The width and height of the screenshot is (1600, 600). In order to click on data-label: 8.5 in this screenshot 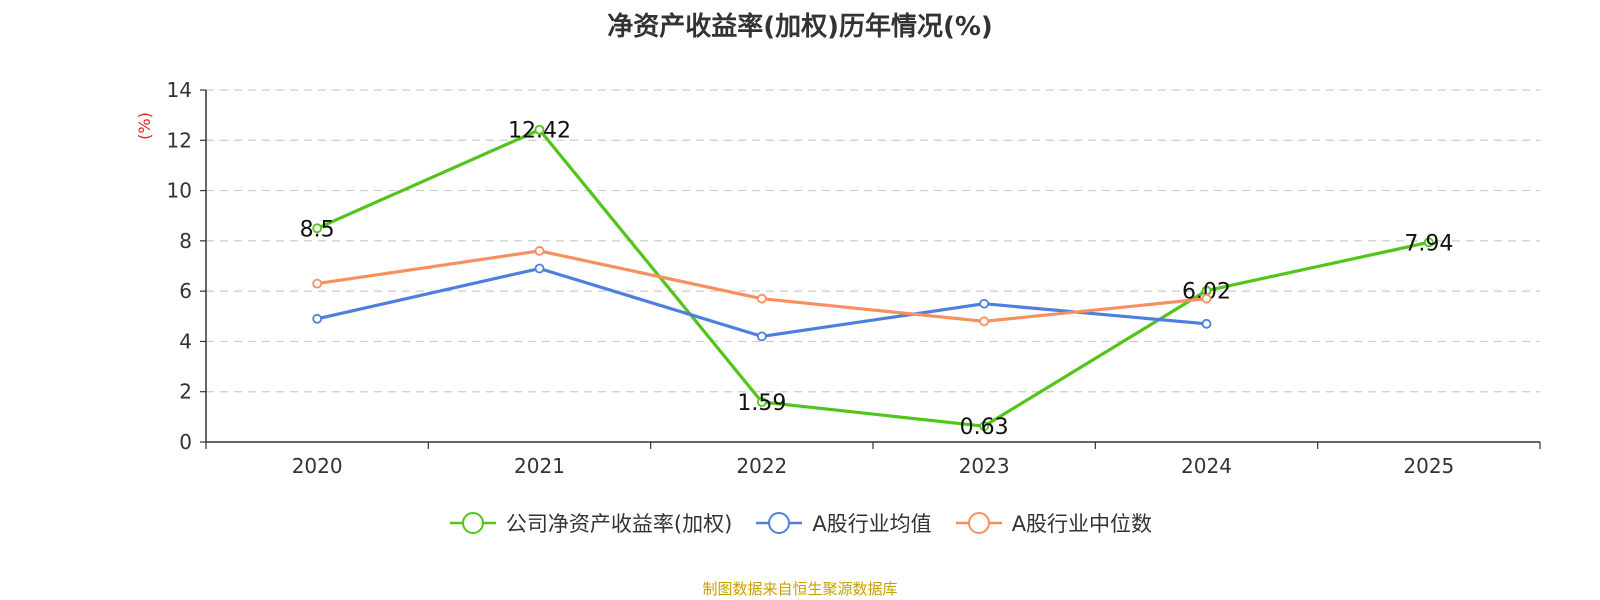, I will do `click(317, 229)`.